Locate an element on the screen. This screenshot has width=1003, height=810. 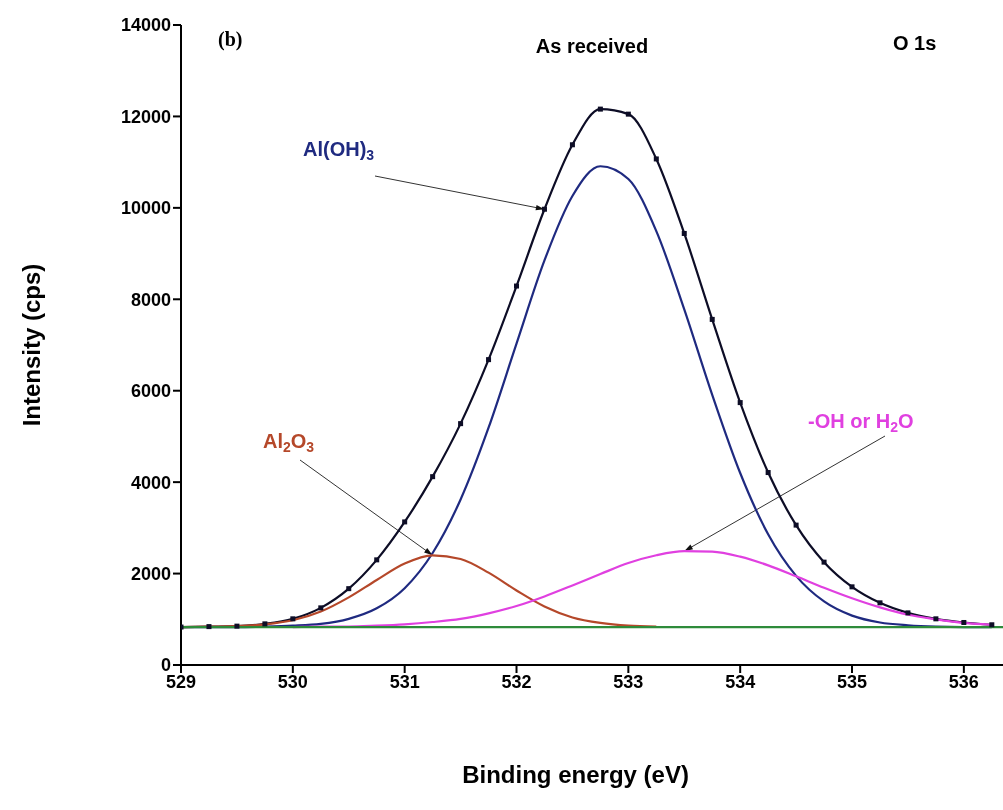
x-tick-label: 530 is located at coordinates (292, 681).